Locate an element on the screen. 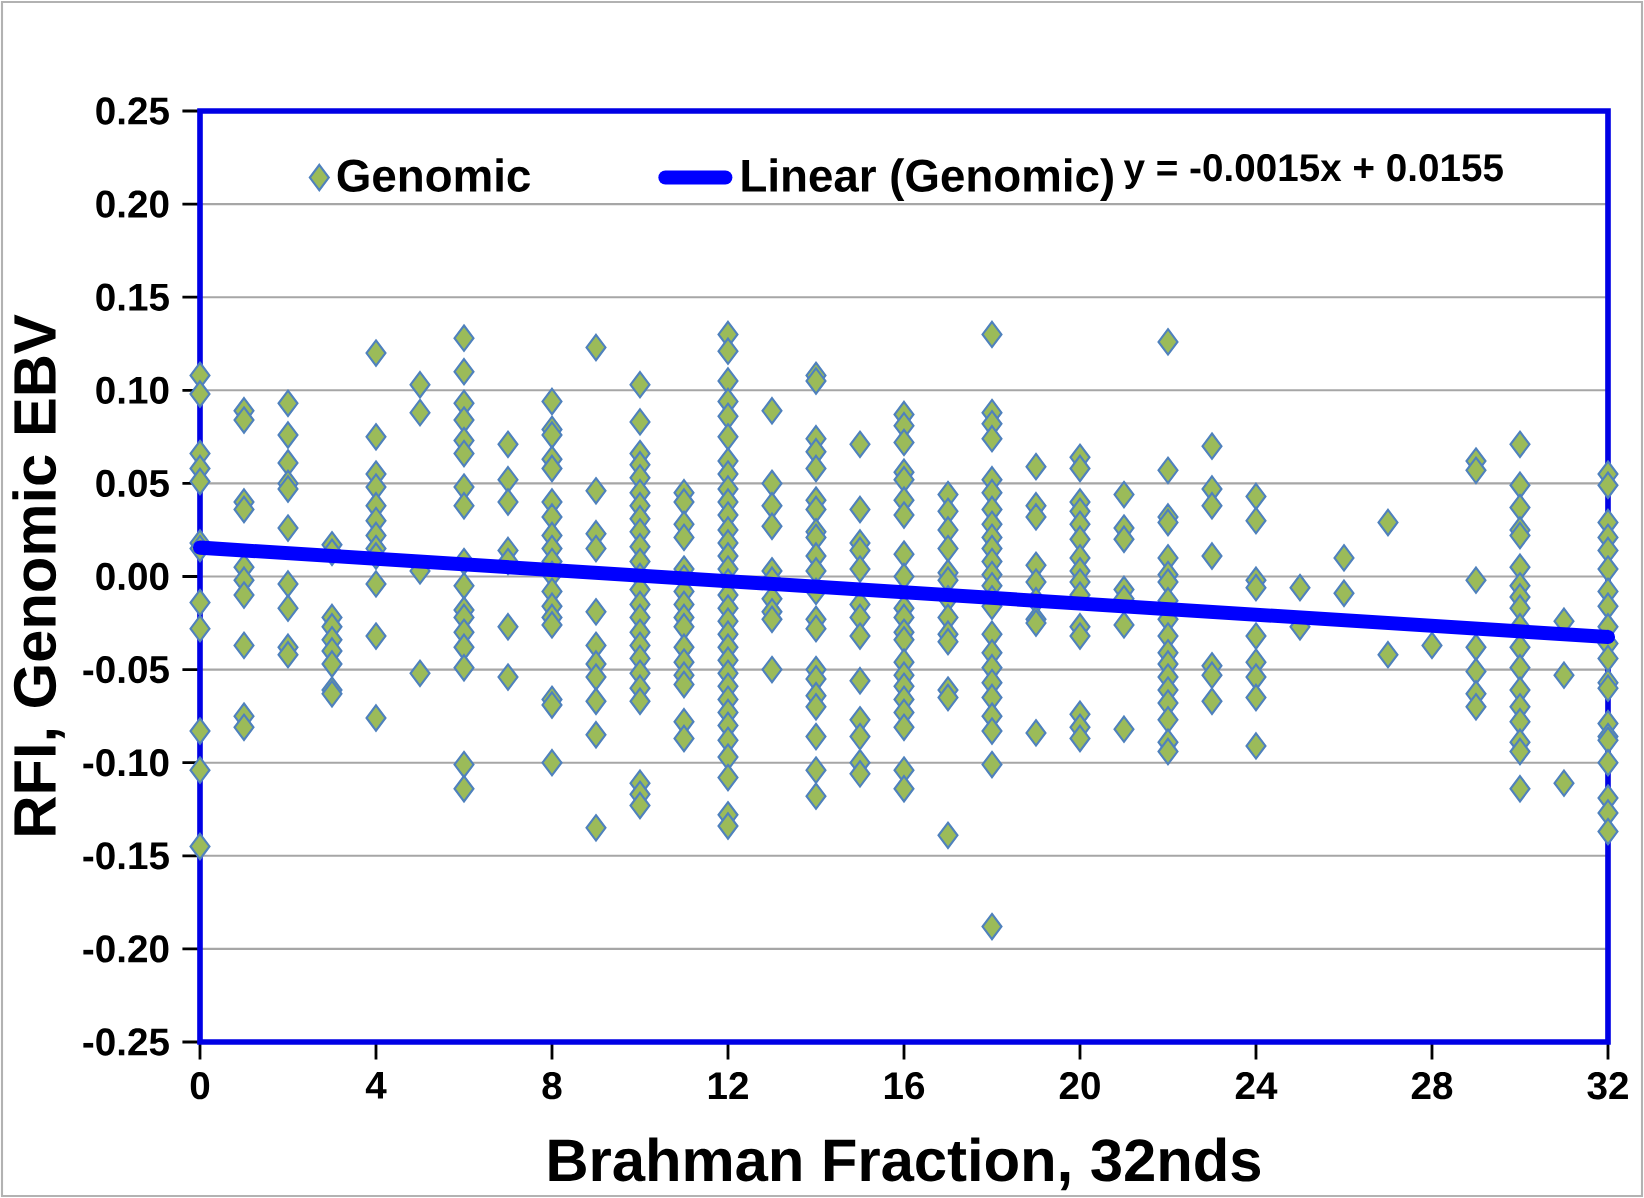 This screenshot has height=1198, width=1644. y-tick-label: -0.15 is located at coordinates (126, 856).